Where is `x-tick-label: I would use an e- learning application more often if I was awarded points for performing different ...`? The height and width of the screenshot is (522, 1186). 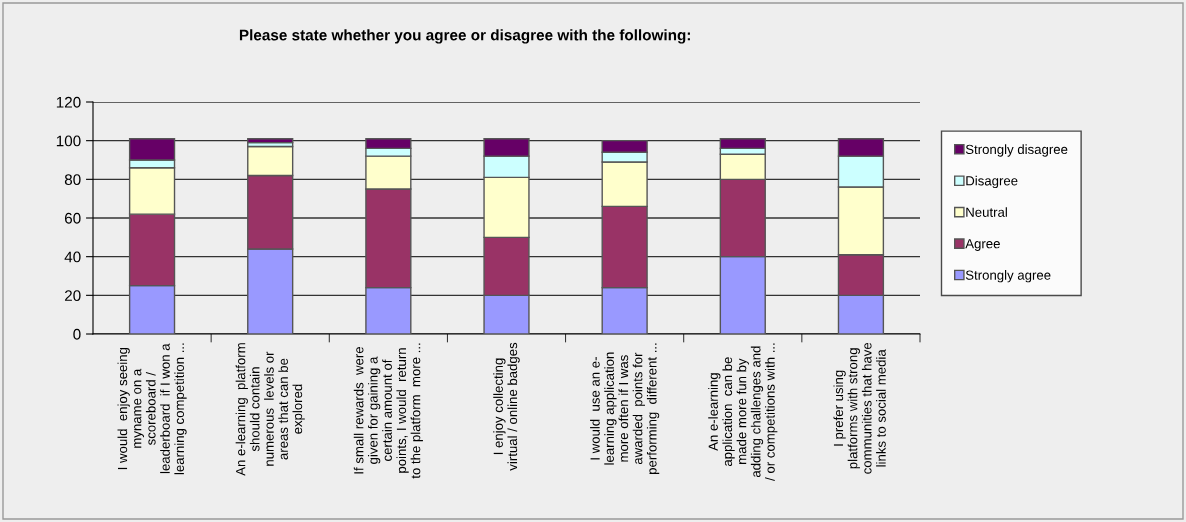 x-tick-label: I would use an e- learning application more often if I was awarded points for performing different ... is located at coordinates (625, 408).